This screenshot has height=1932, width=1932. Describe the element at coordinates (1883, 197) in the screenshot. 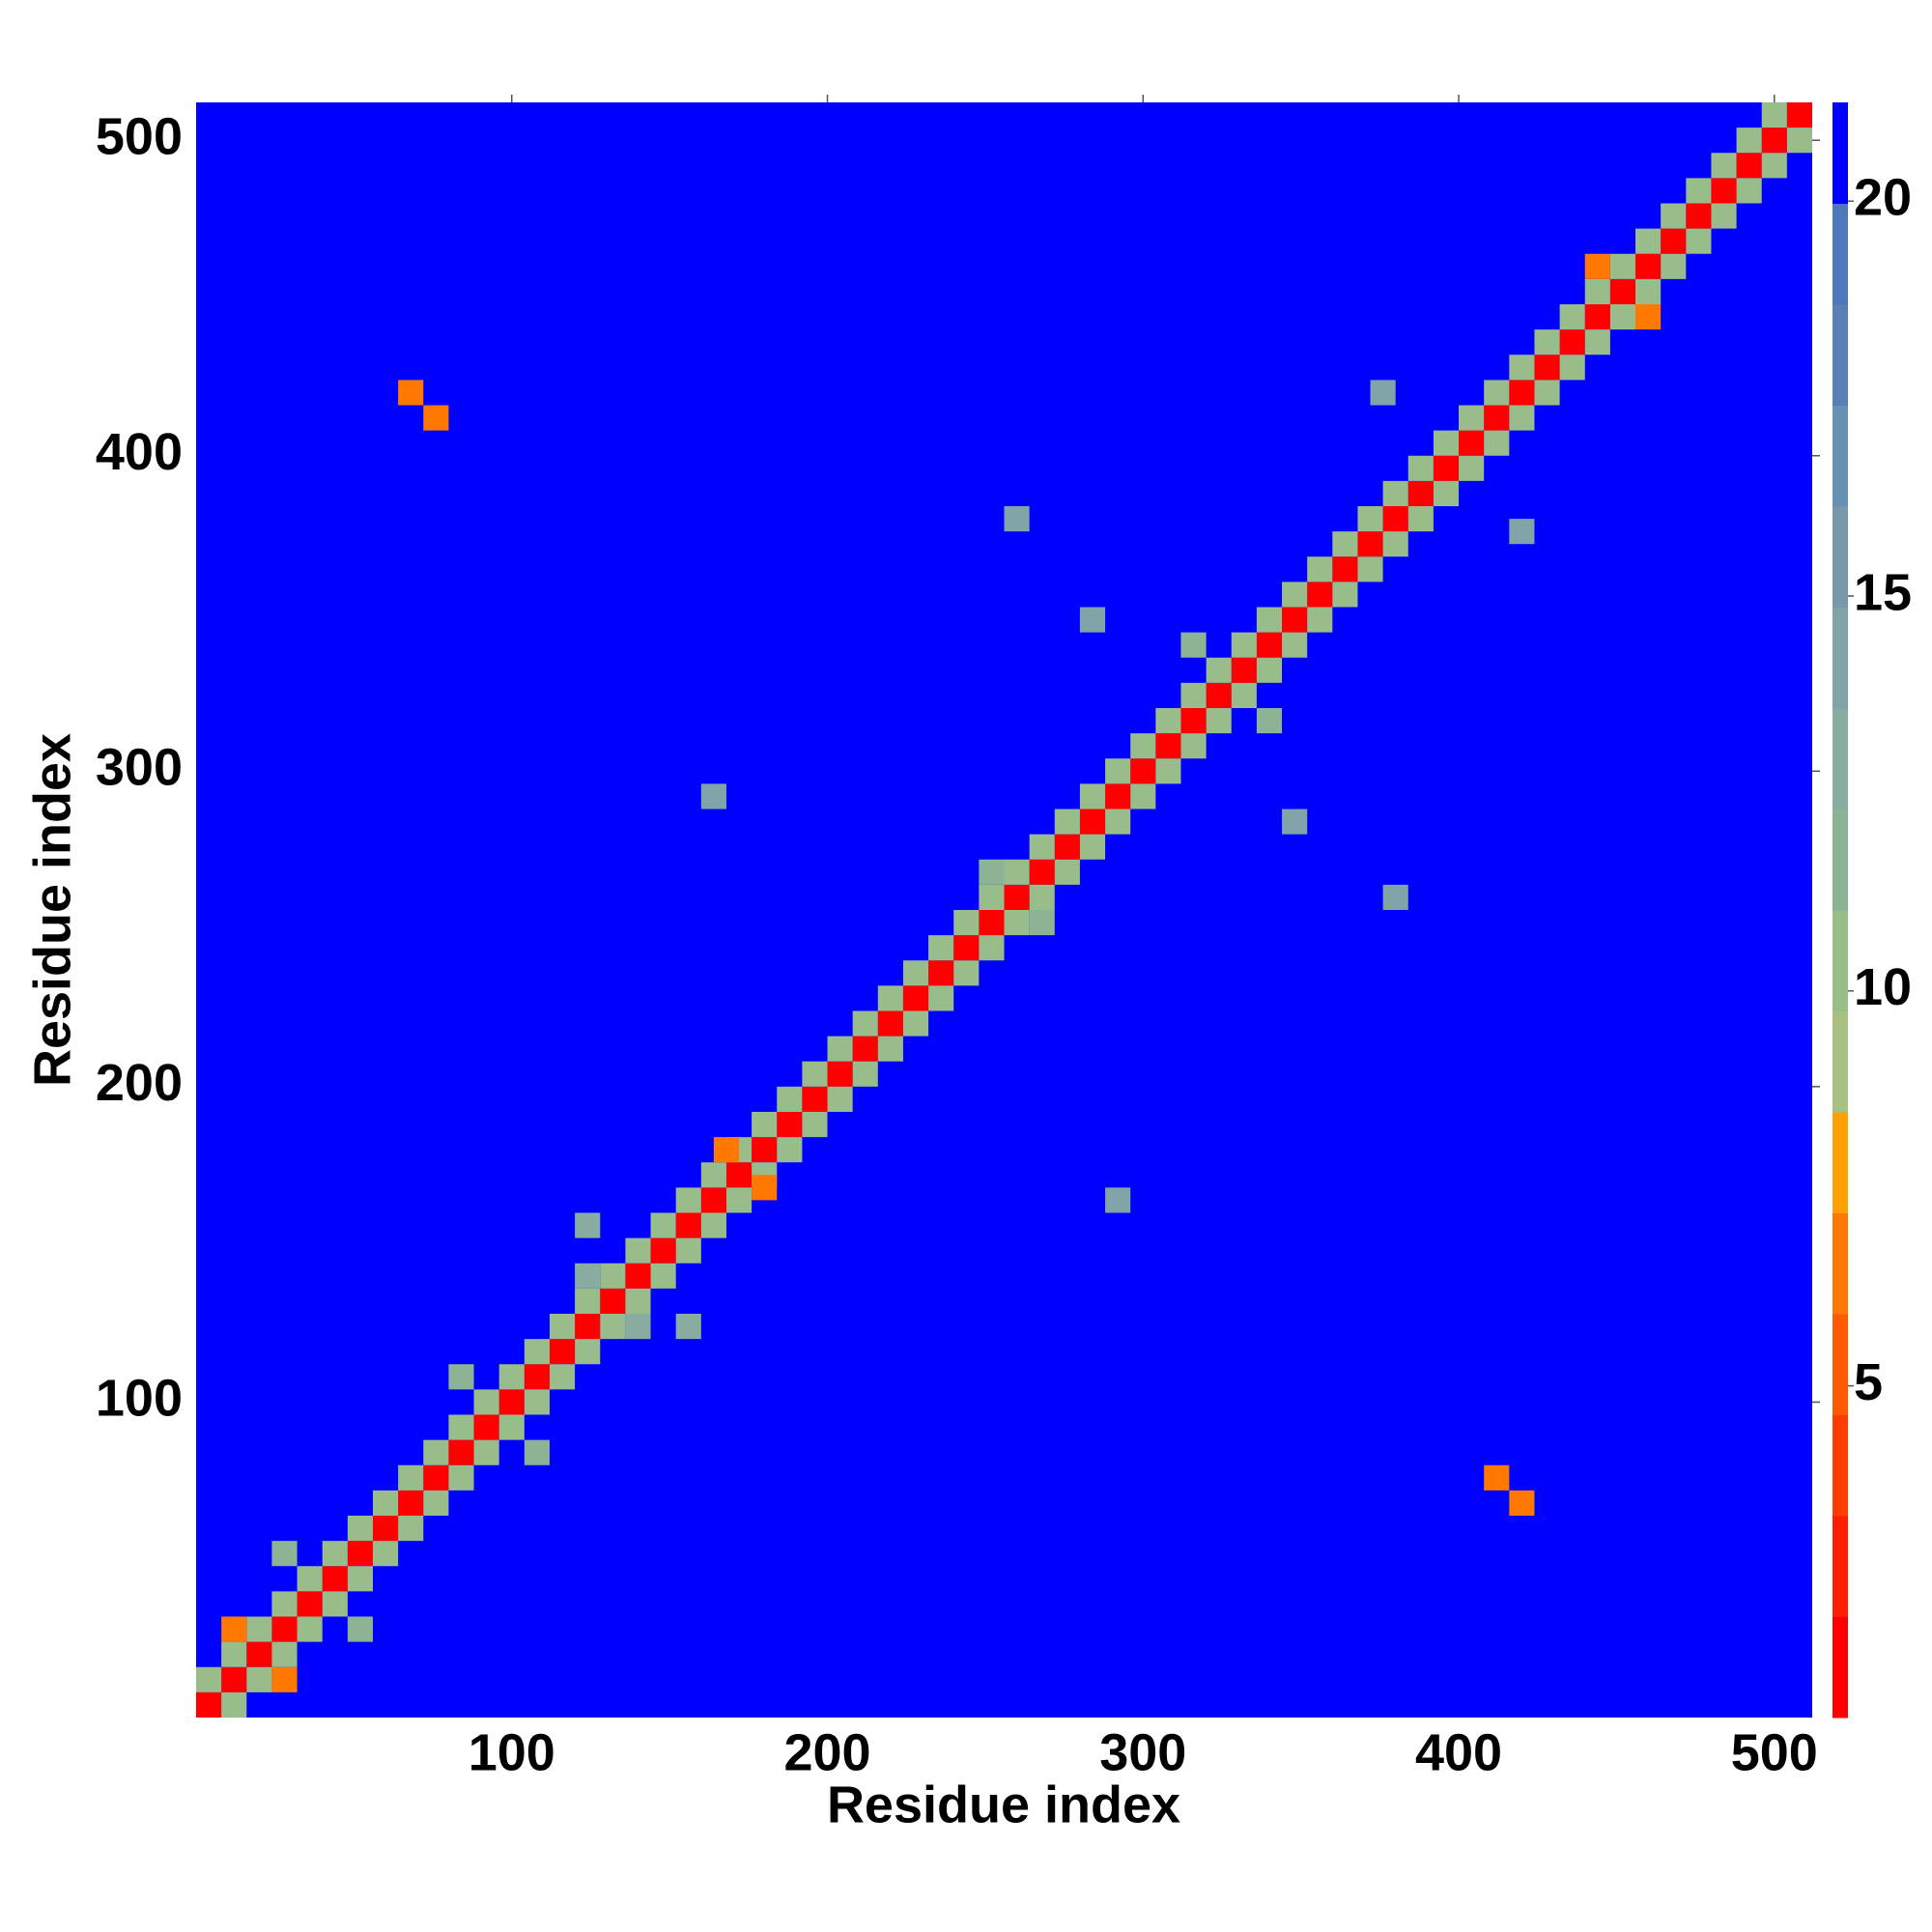

I see `colorbar-tick-label: 20` at that location.